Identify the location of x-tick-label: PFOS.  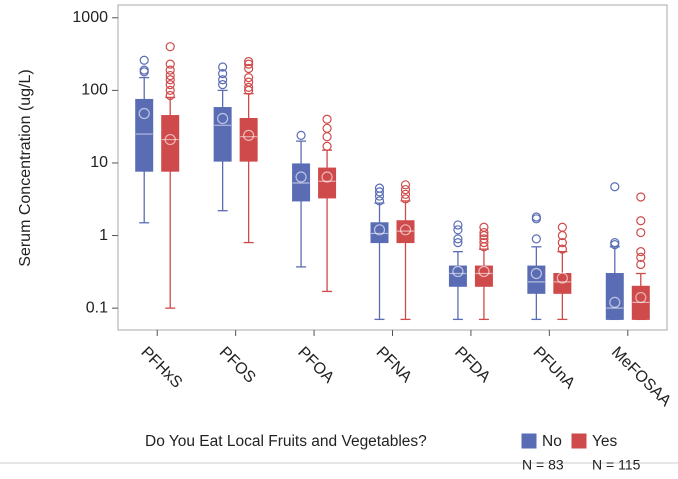
(237, 365).